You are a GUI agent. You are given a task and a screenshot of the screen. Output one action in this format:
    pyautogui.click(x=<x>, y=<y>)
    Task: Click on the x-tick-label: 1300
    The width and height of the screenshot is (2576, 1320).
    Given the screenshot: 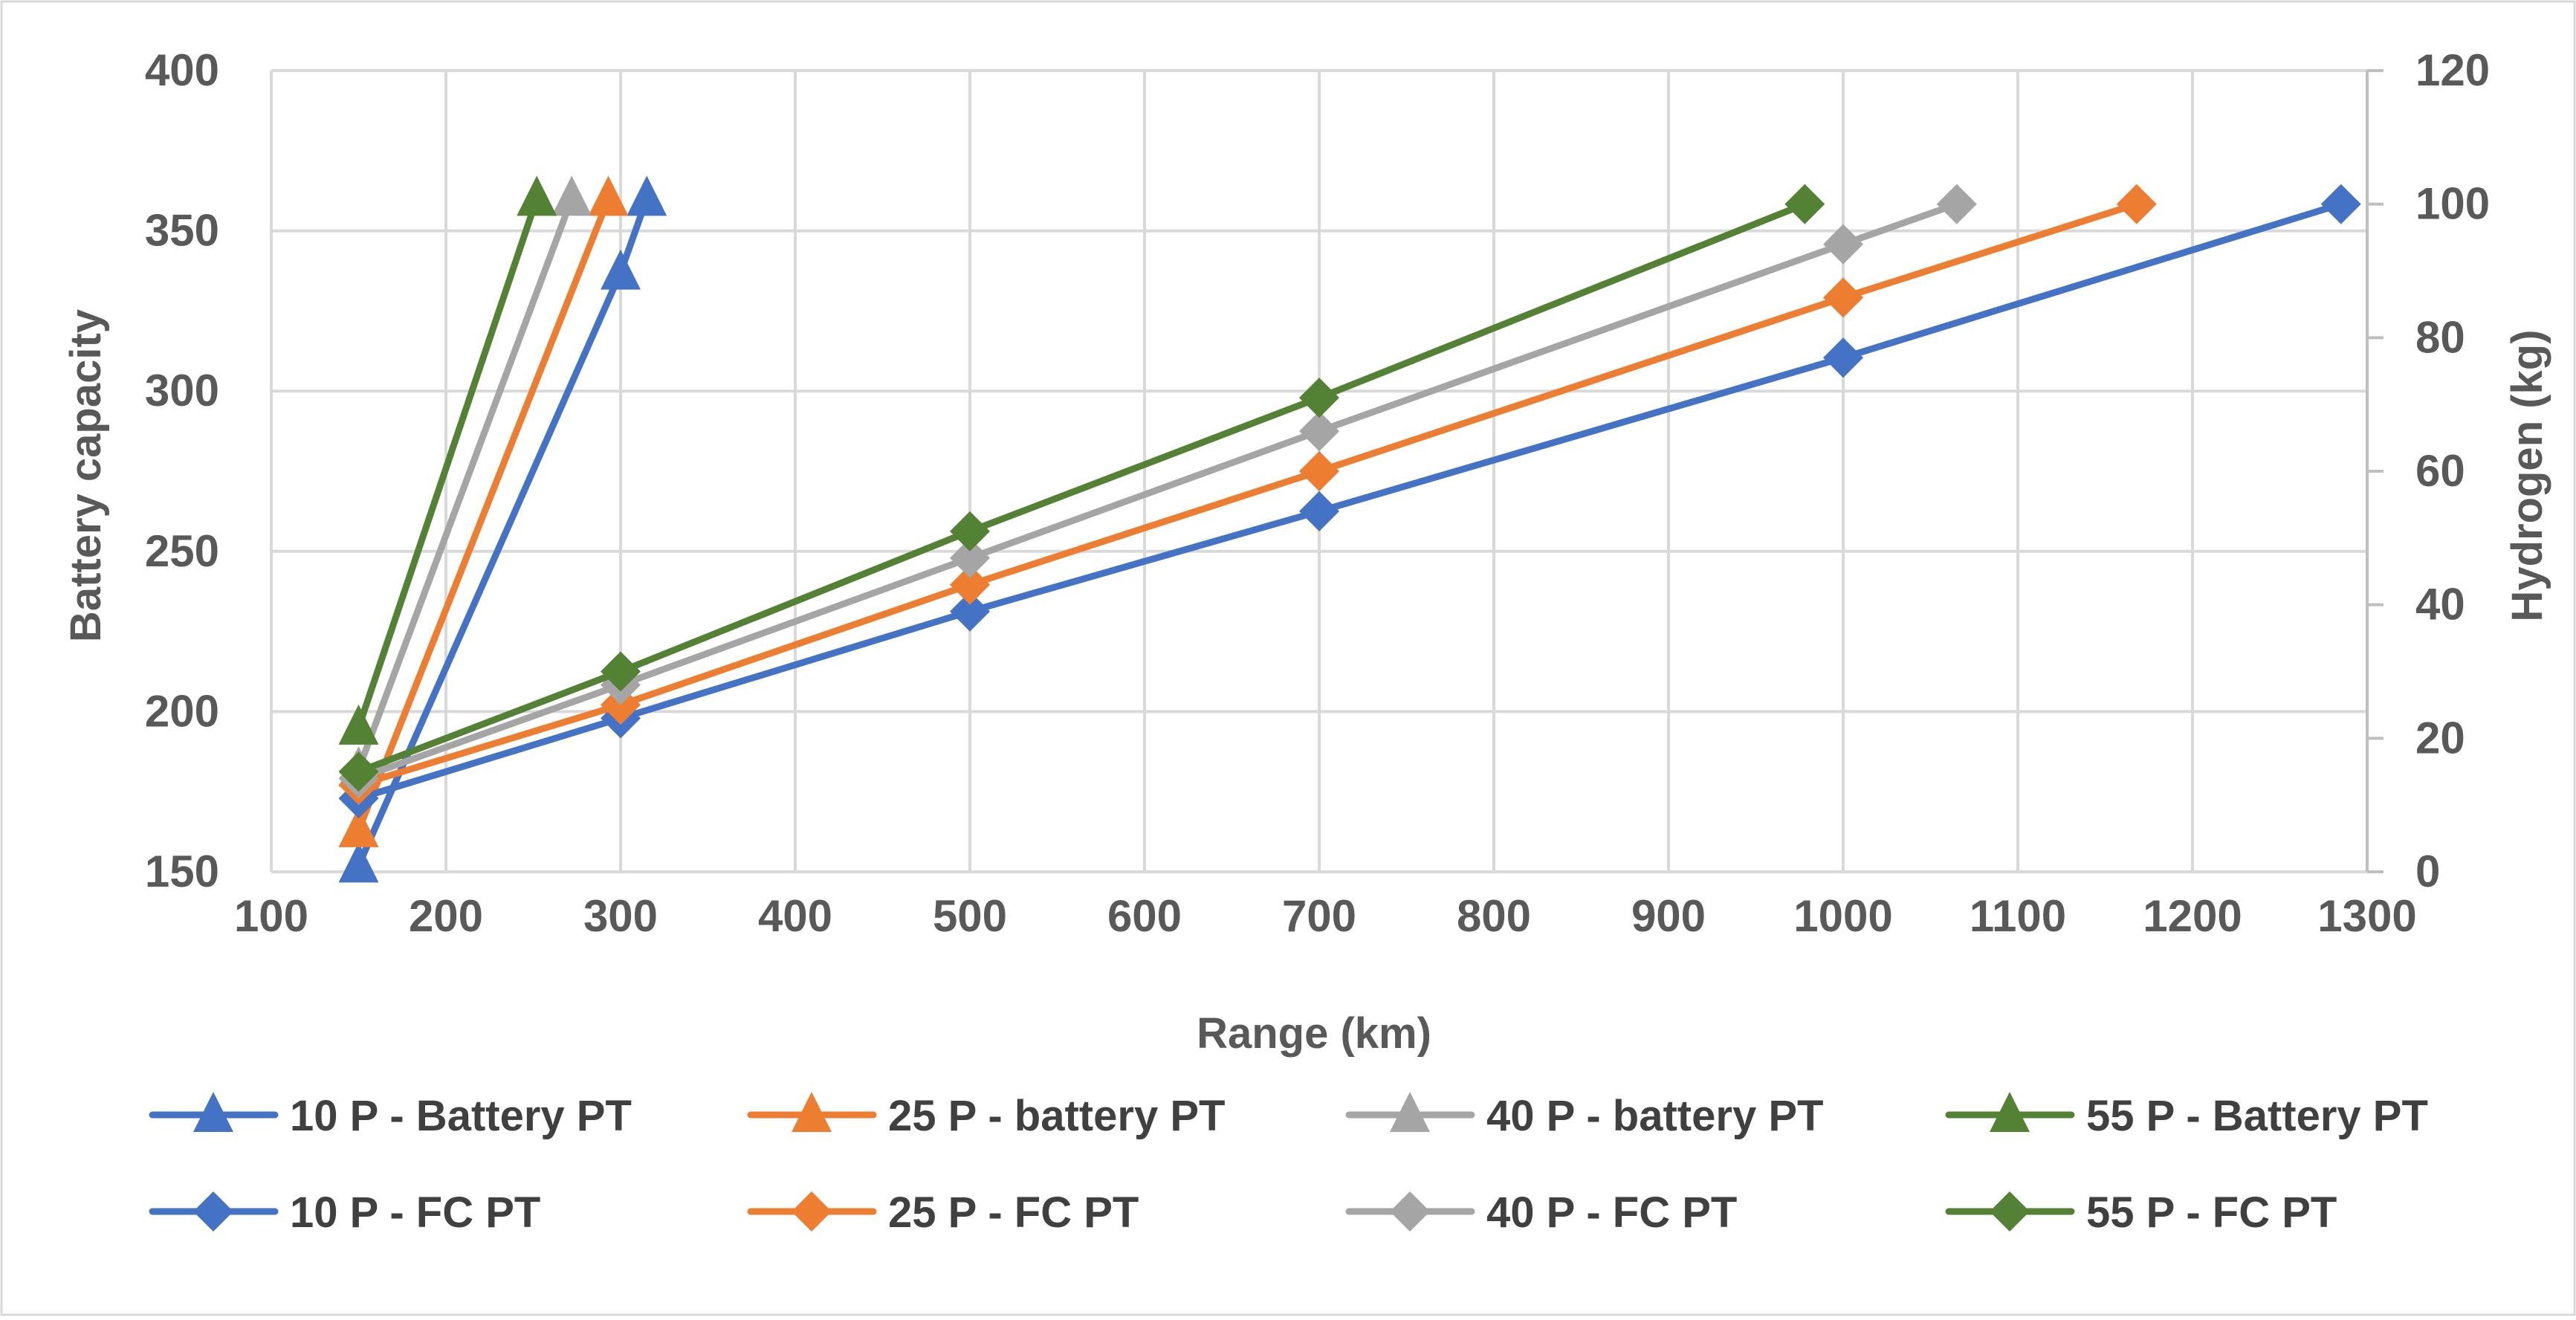 What is the action you would take?
    pyautogui.click(x=2366, y=916)
    